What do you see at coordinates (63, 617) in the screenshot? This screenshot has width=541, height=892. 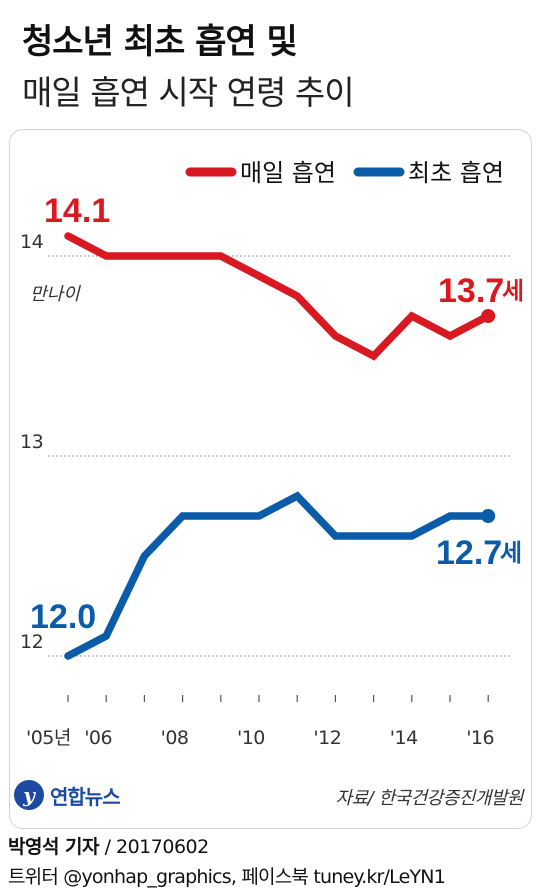 I see `value-label-first-first: 12.0` at bounding box center [63, 617].